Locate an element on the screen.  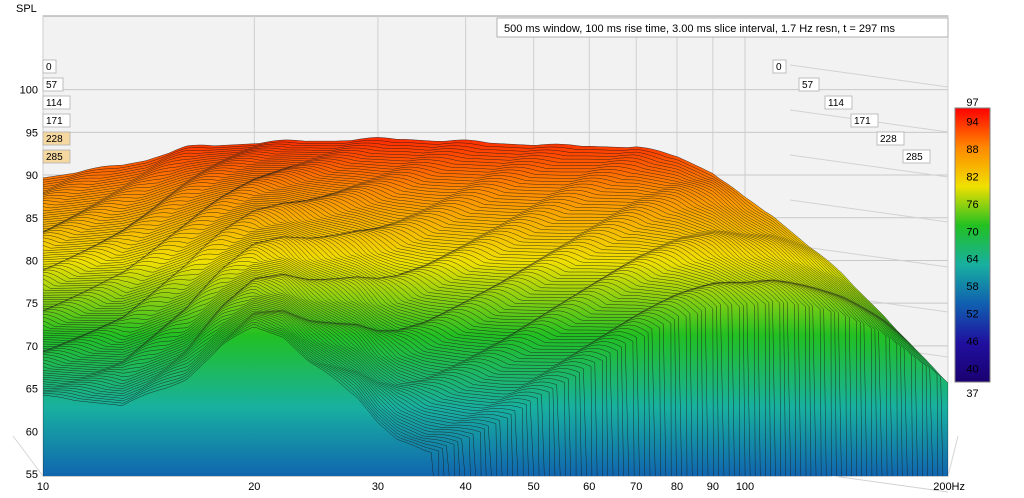
time-label-left: 171 is located at coordinates (56, 120).